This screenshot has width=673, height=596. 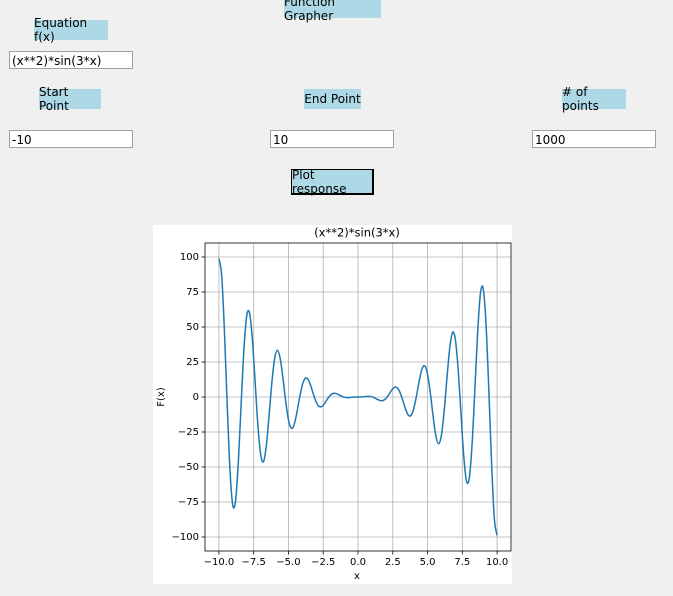 I want to click on x-tick-label: −7.5, so click(x=254, y=562).